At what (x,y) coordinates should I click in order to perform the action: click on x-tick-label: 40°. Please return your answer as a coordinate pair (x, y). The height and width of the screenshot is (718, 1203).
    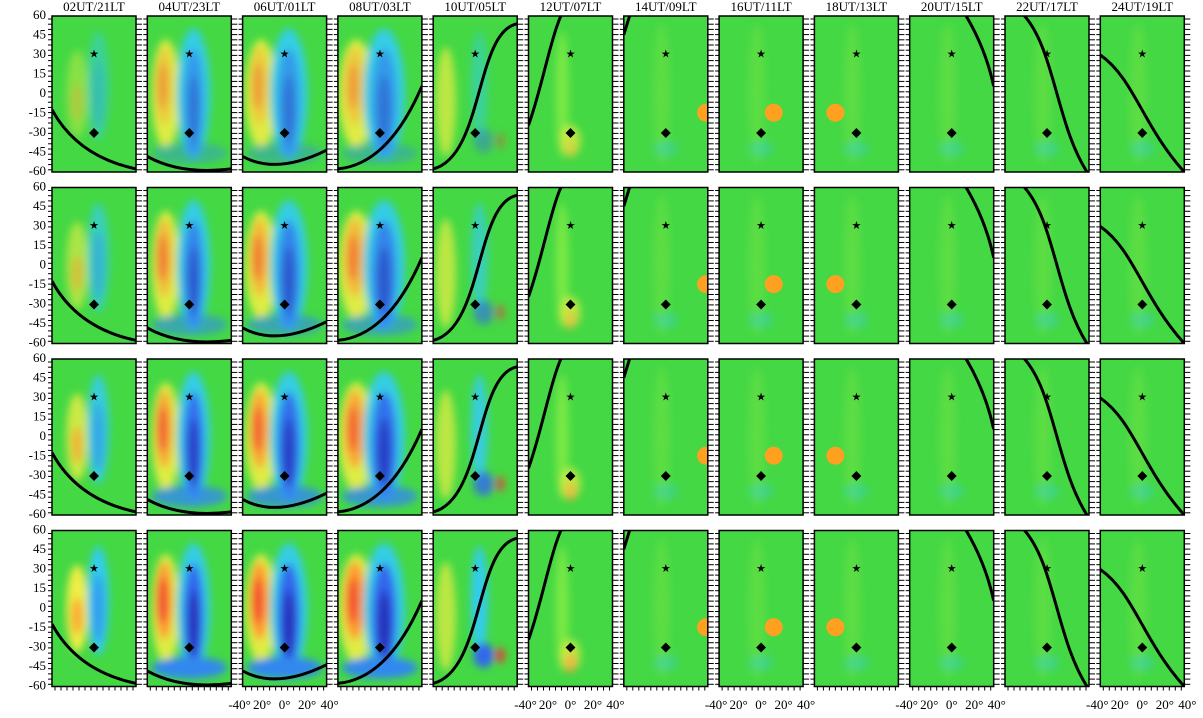
    Looking at the image, I should click on (615, 704).